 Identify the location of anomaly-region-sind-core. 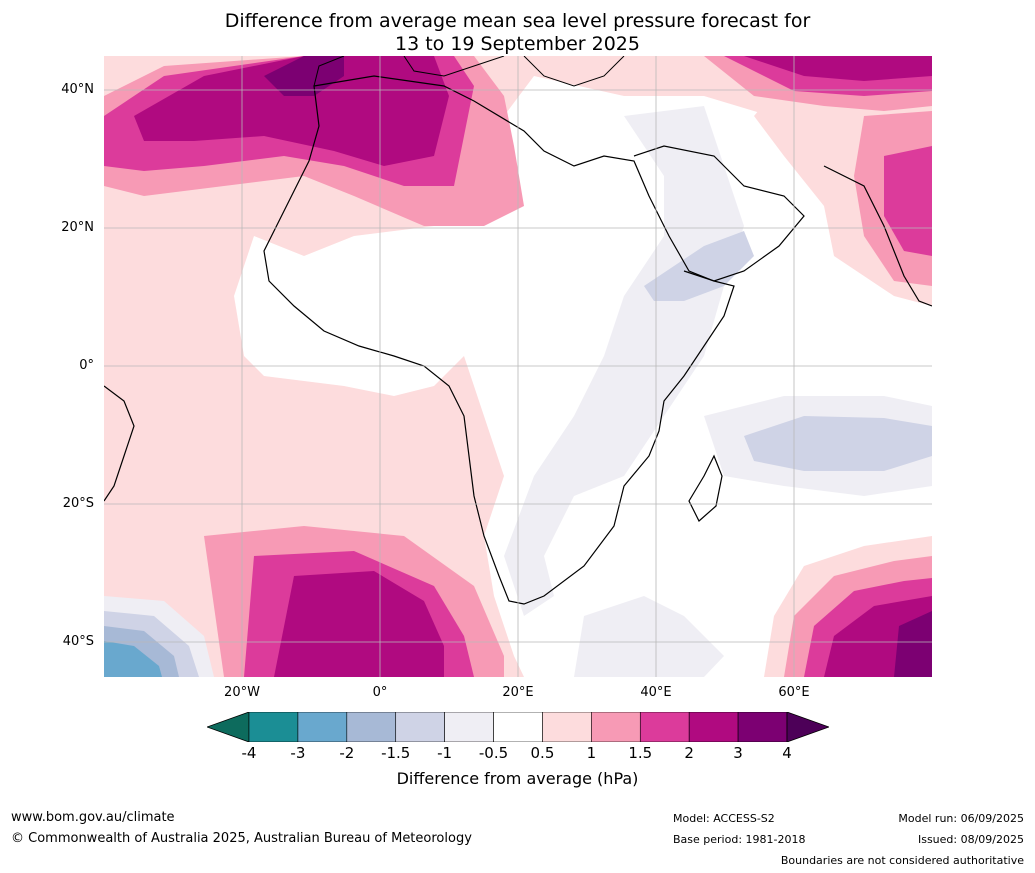
(913, 644).